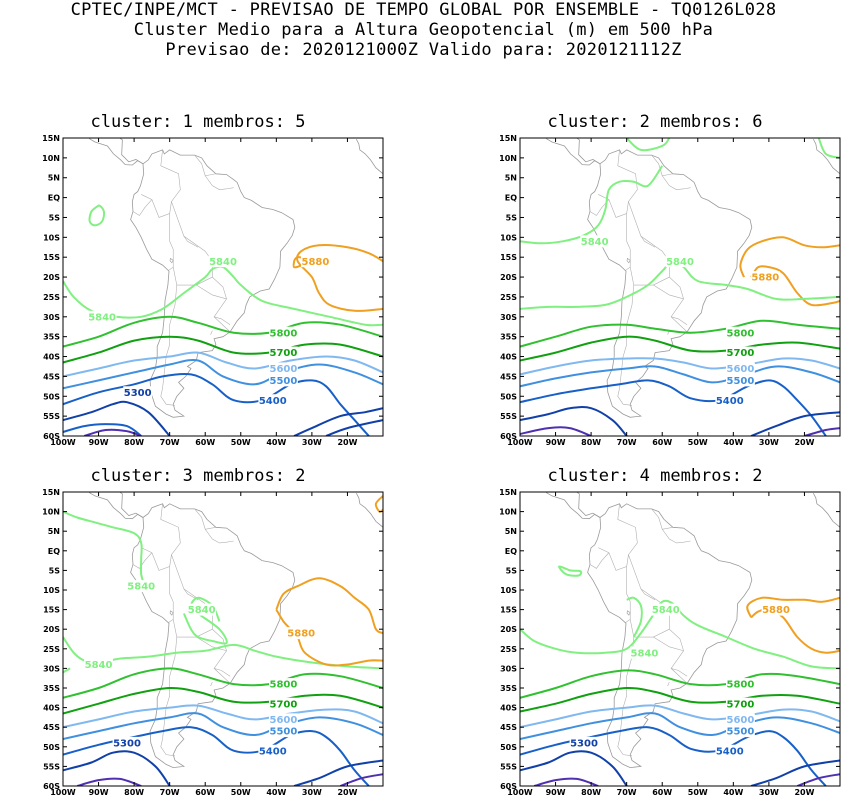 The height and width of the screenshot is (803, 847). I want to click on panel-title: cluster: 2 membros: 6, so click(655, 122).